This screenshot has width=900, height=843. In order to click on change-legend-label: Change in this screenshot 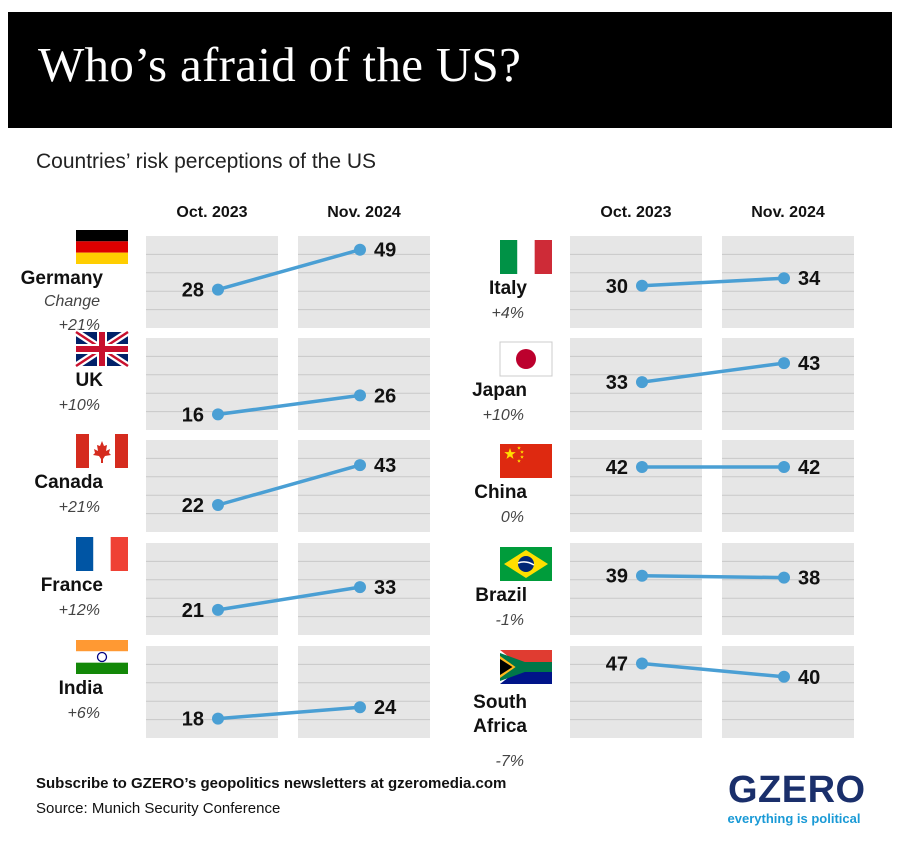, I will do `click(72, 301)`.